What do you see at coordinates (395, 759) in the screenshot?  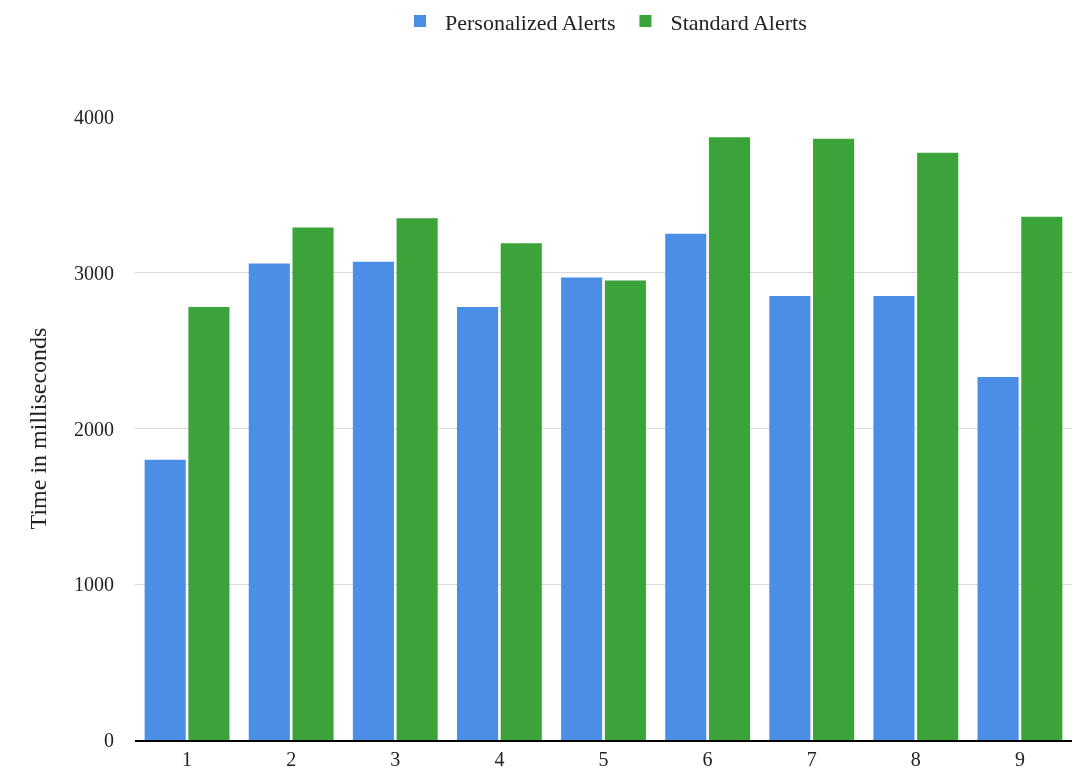 I see `x-tick-label: 3` at bounding box center [395, 759].